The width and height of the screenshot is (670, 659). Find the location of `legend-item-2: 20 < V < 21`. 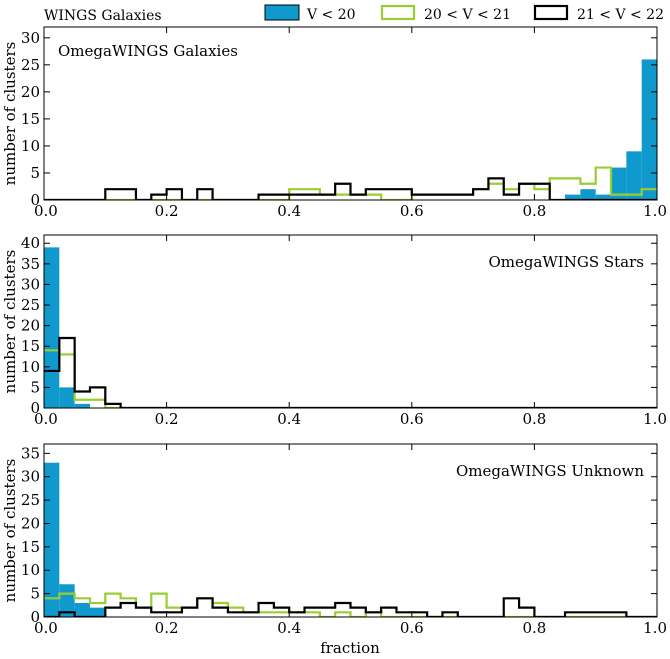

legend-item-2: 20 < V < 21 is located at coordinates (445, 13).